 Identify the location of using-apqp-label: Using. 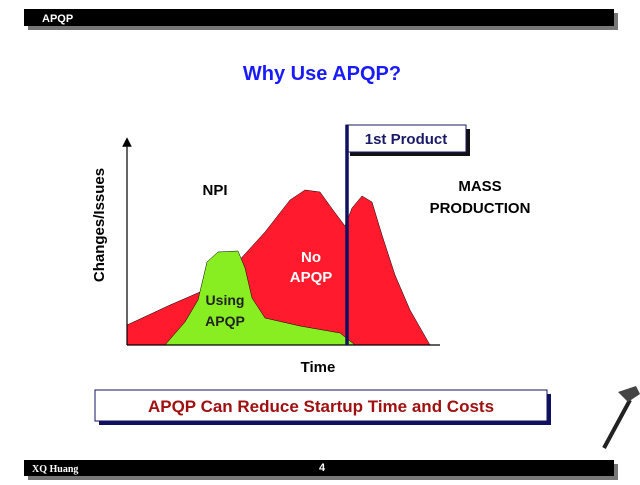
(225, 300).